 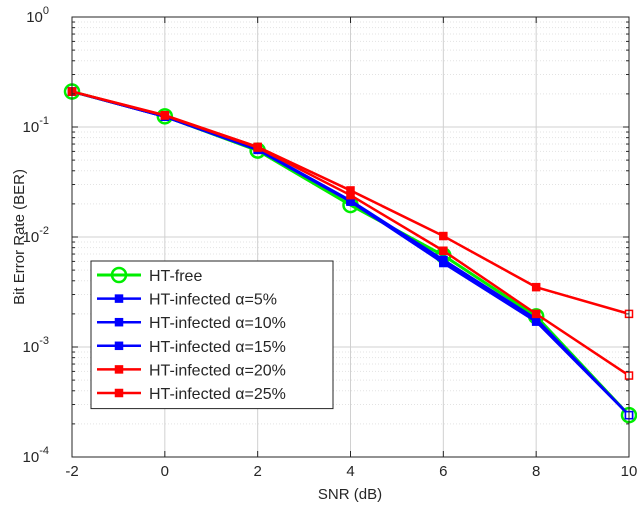 What do you see at coordinates (629, 471) in the screenshot?
I see `x-tick-label: 10` at bounding box center [629, 471].